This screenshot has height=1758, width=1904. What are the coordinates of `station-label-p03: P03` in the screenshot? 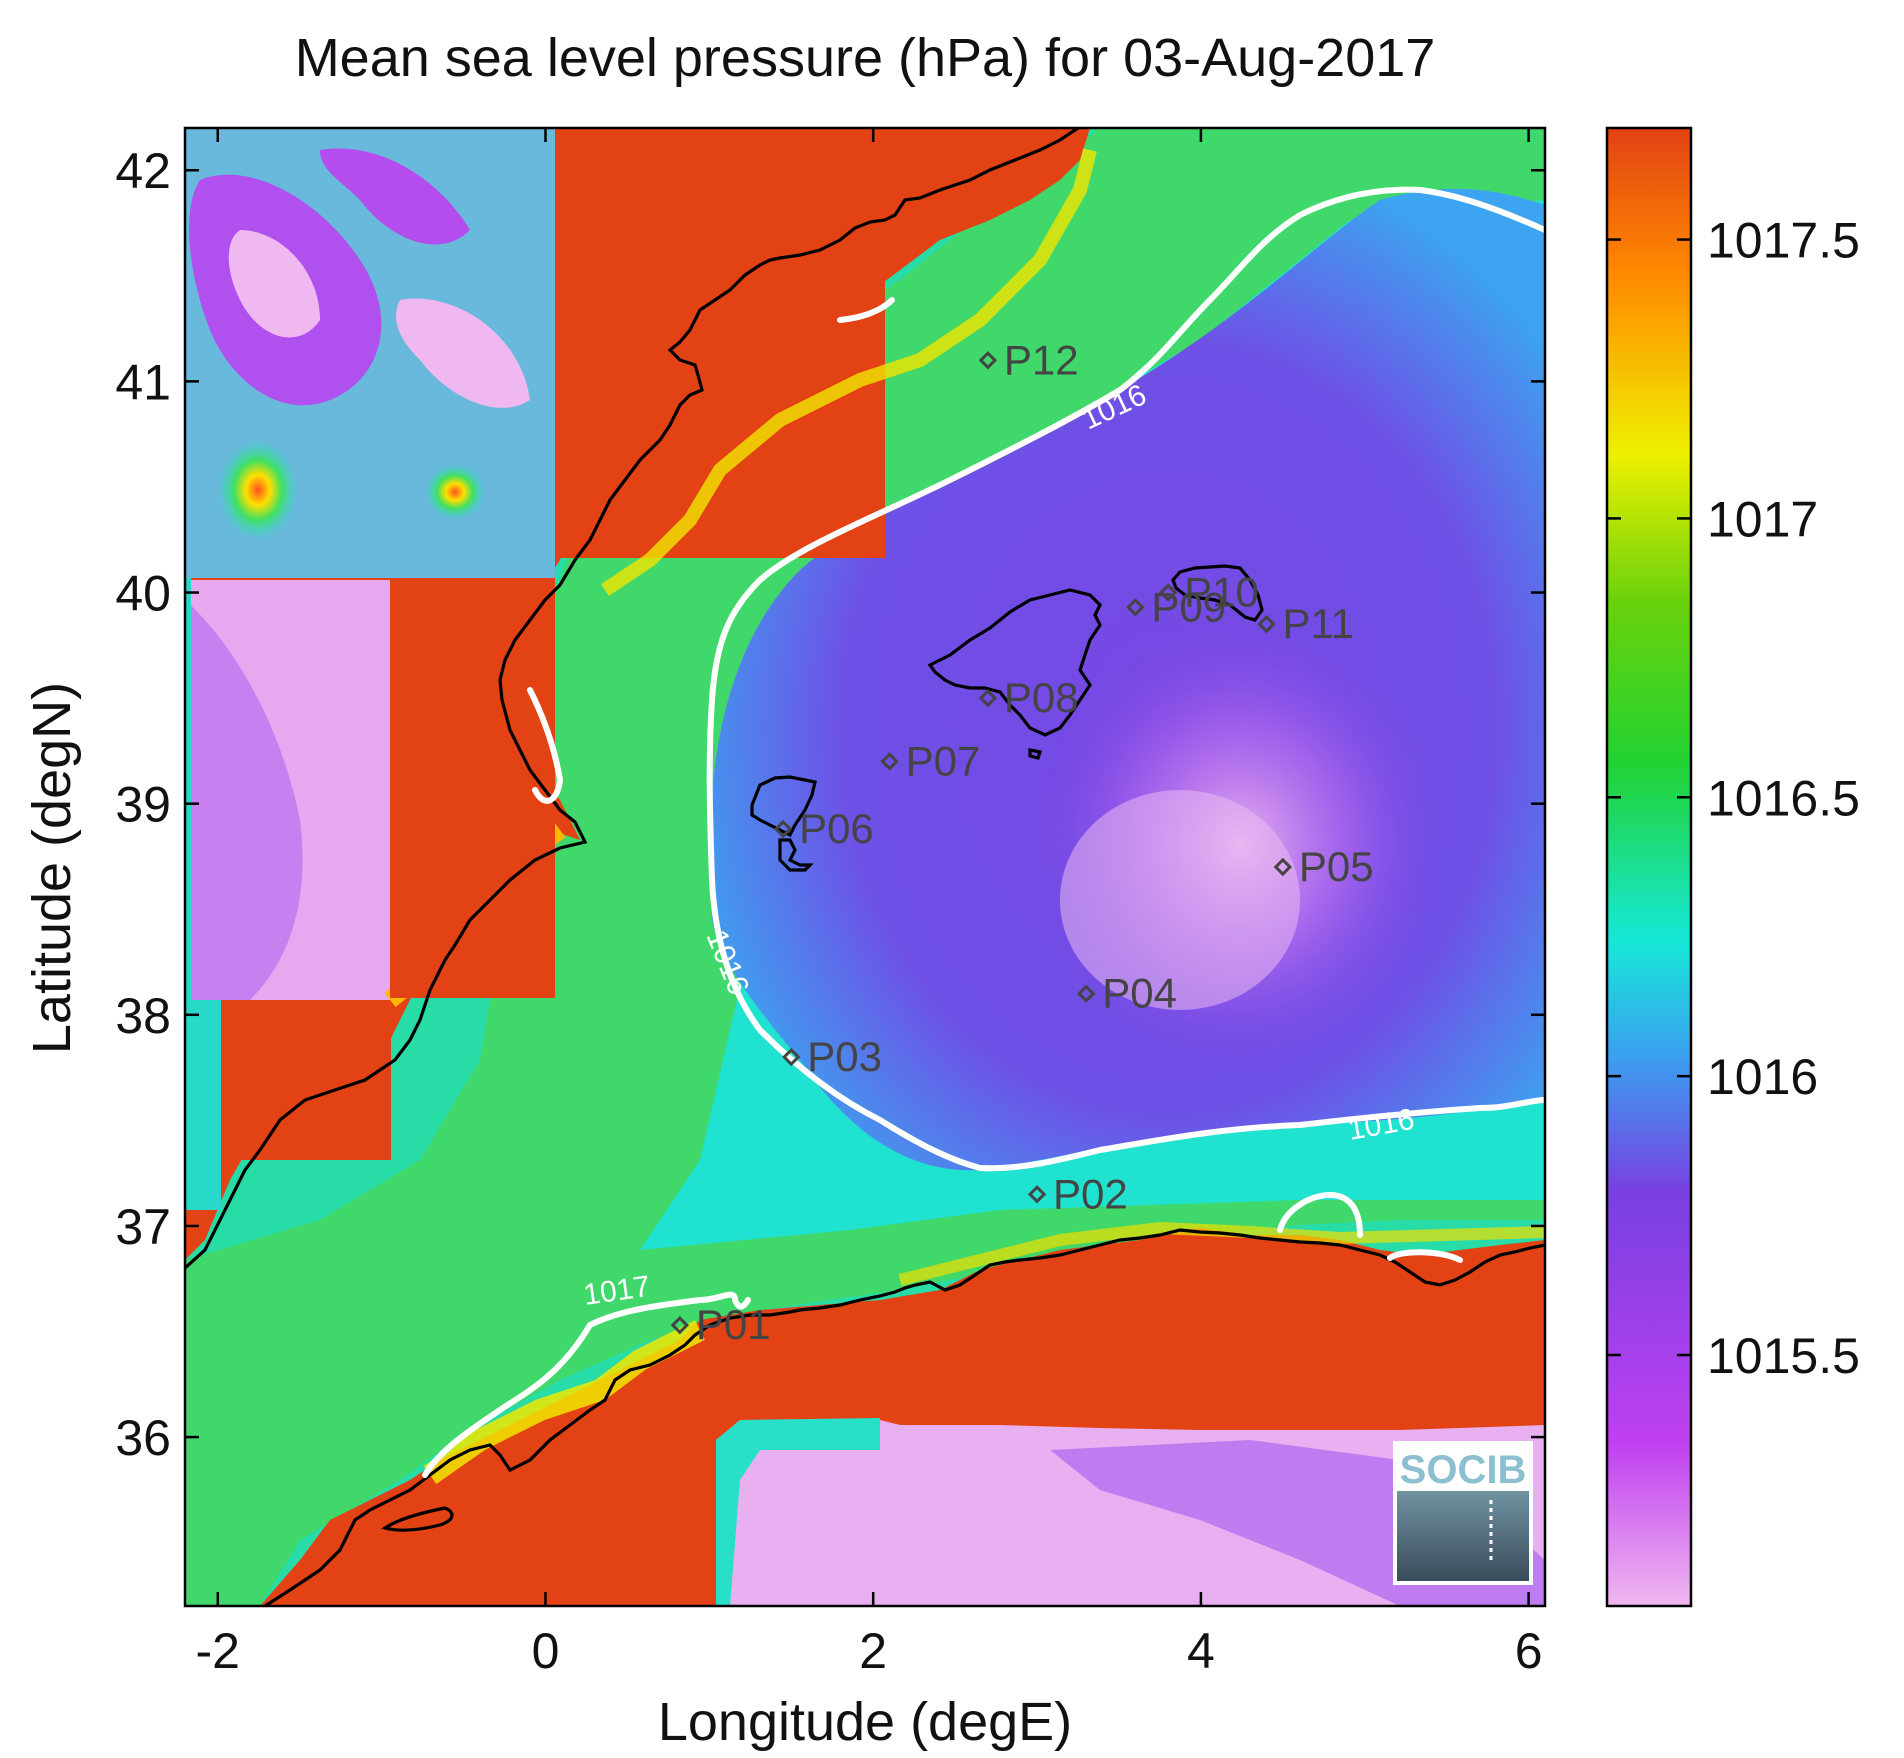 It's located at (844, 1056).